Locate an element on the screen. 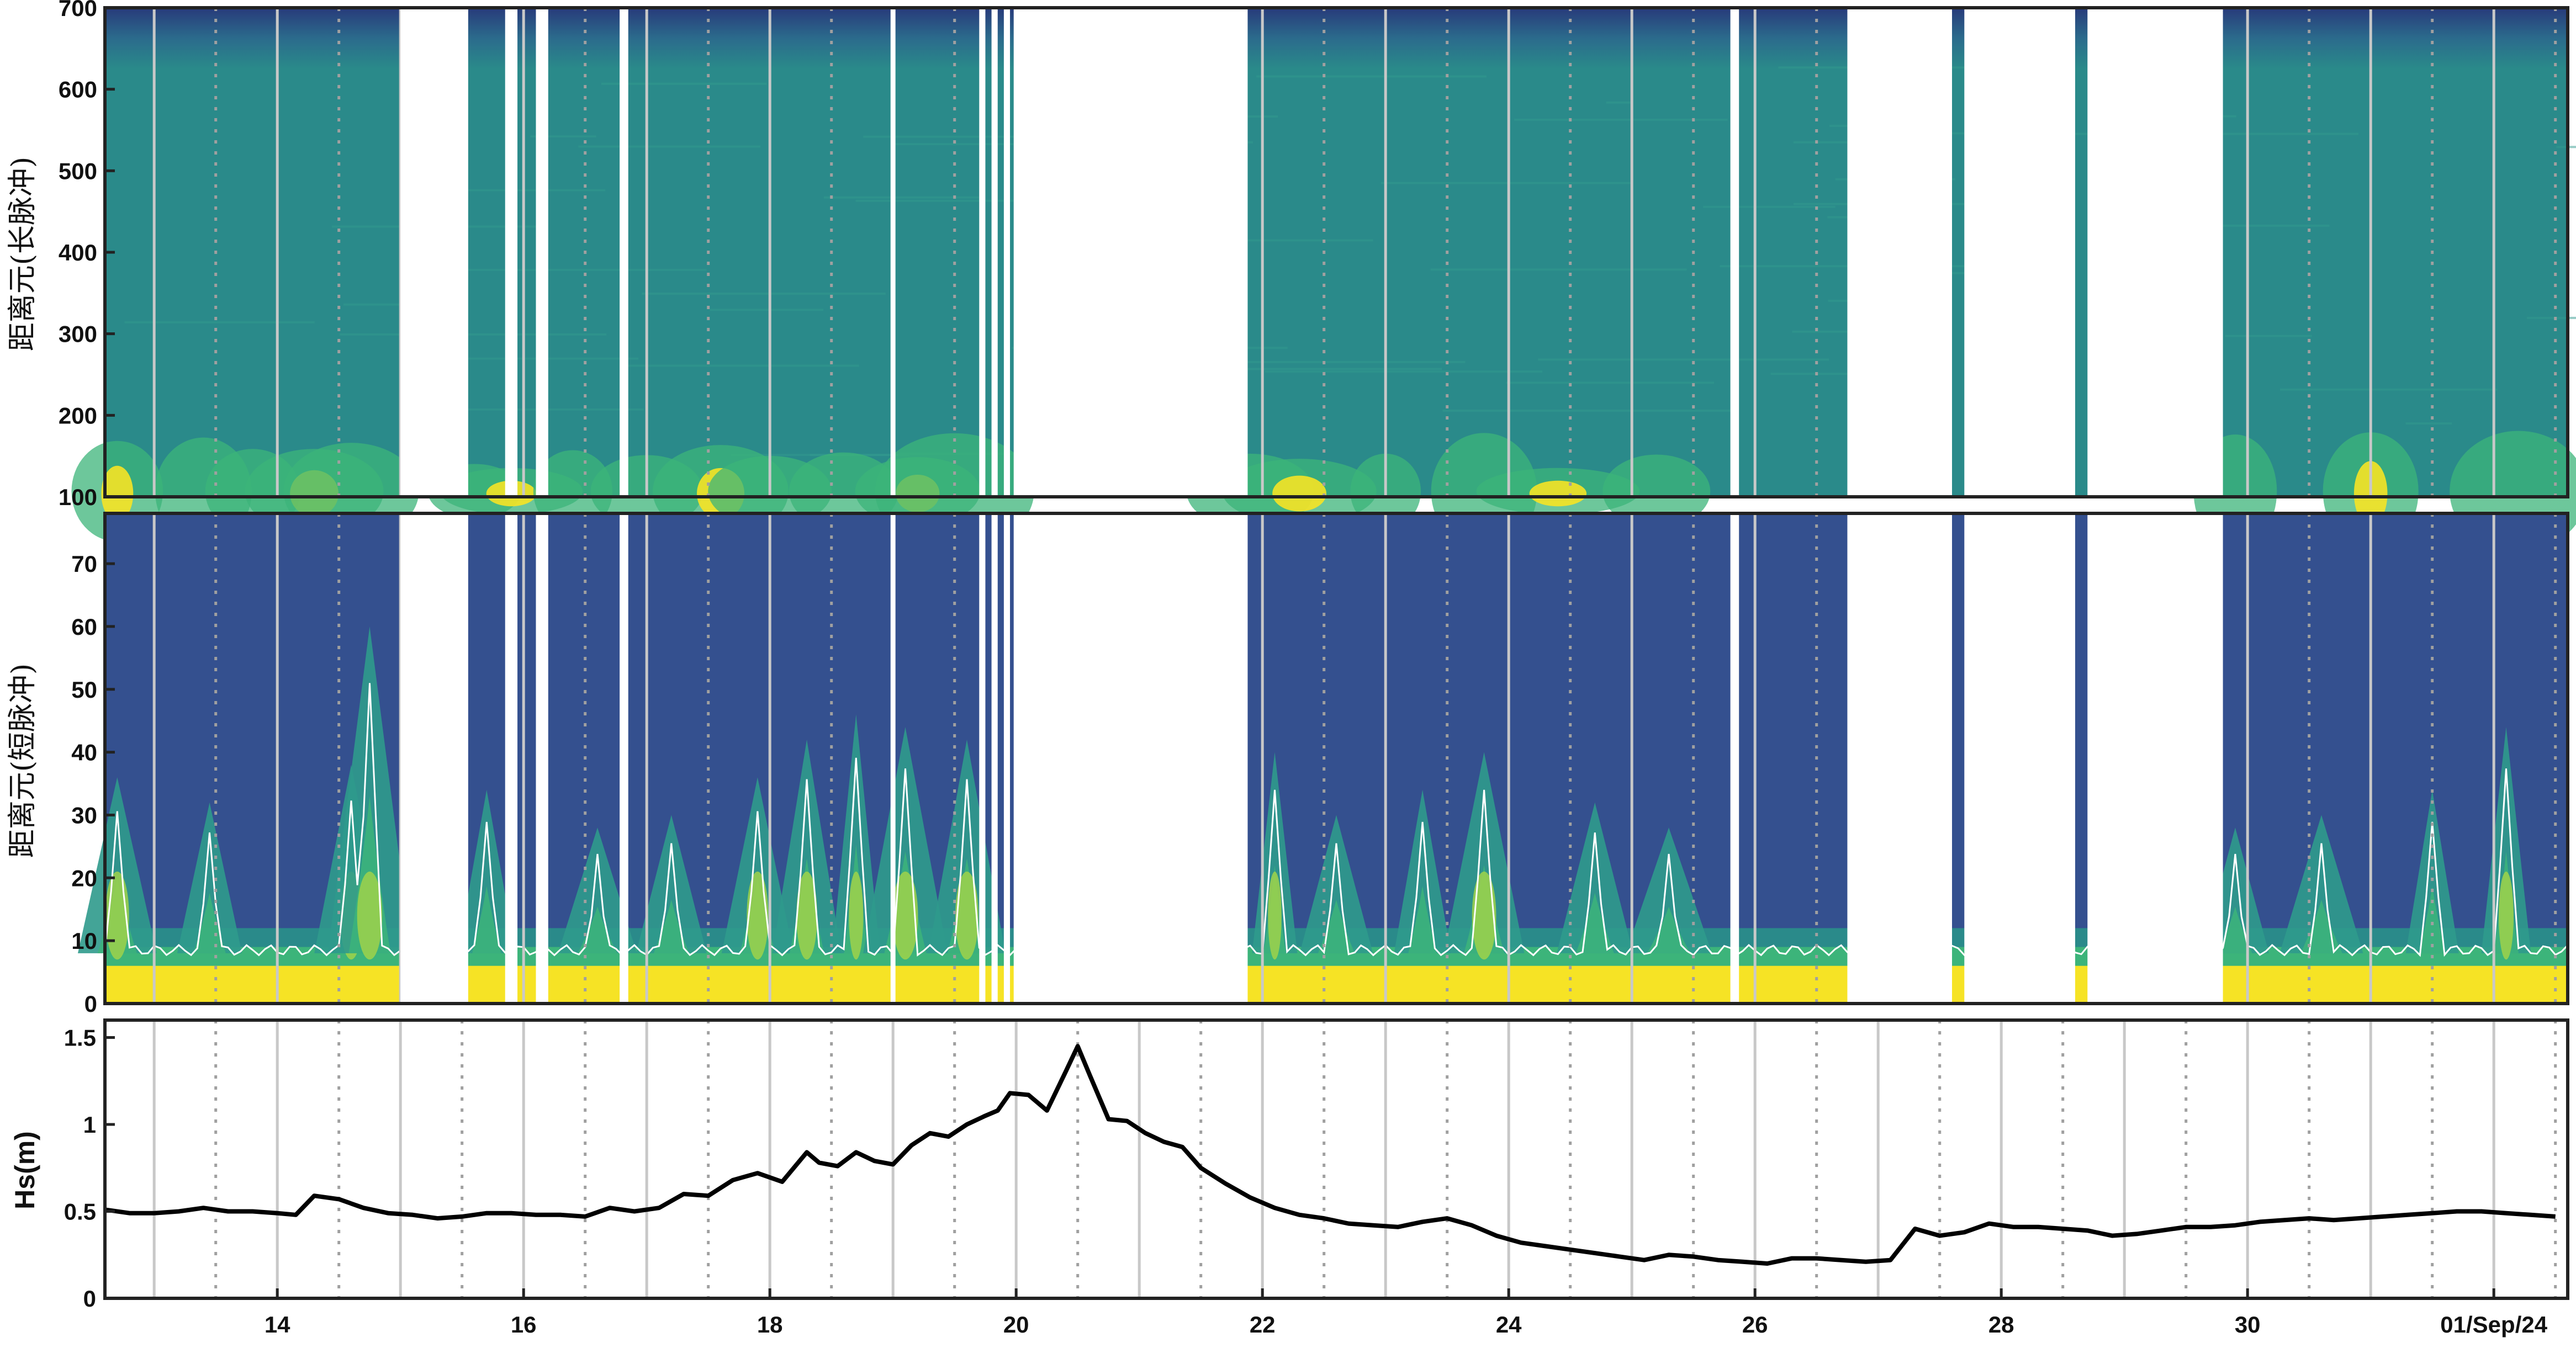  ytick-label: 400 is located at coordinates (78, 253).